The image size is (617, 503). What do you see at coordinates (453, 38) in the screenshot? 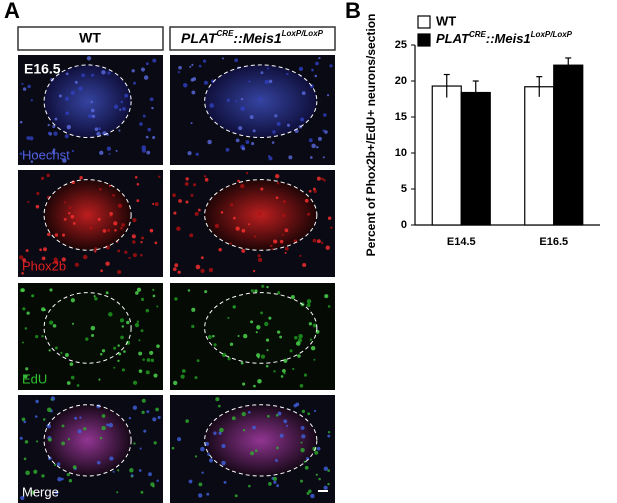
I see `legend-part: PLAT` at bounding box center [453, 38].